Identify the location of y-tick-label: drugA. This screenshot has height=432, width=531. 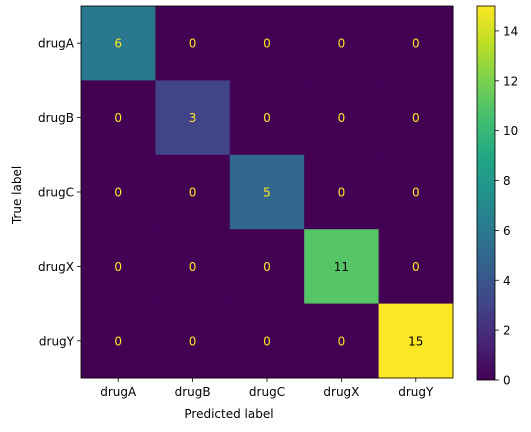
(56, 44).